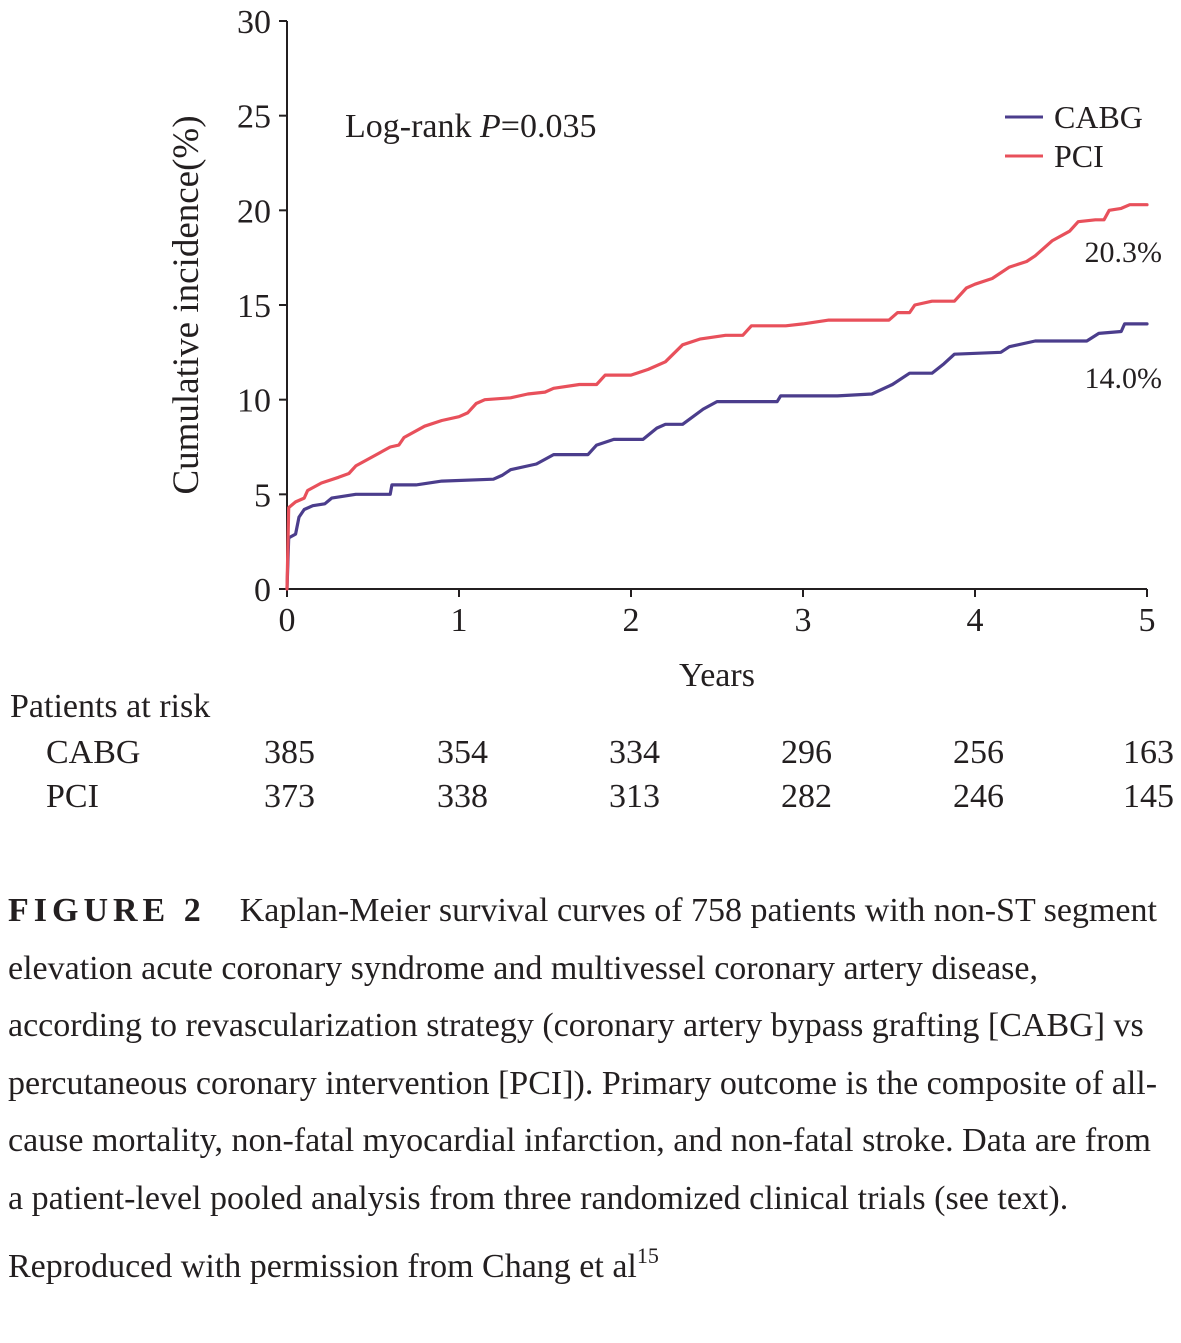 This screenshot has width=1181, height=1343. I want to click on y-axis-label: Cumulative incidence(%), so click(186, 304).